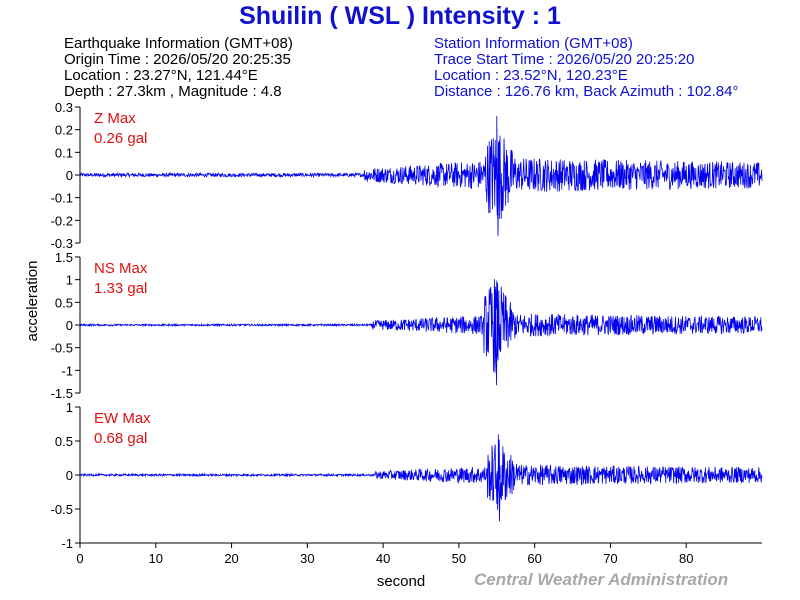 This screenshot has height=600, width=800. I want to click on y-tick-label: 0.1, so click(64, 152).